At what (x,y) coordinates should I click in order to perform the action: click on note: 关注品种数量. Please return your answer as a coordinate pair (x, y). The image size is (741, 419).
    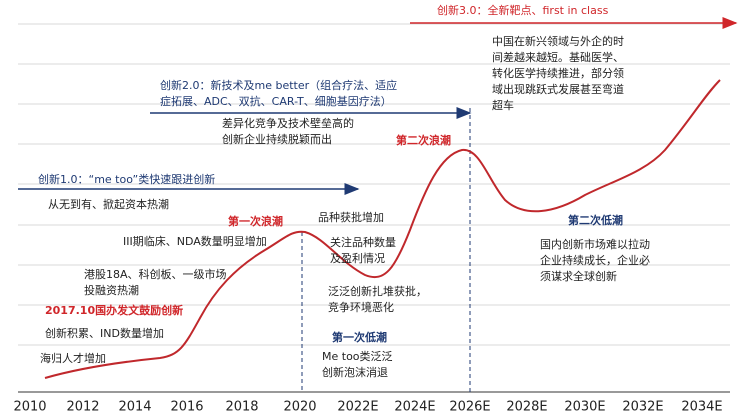
    Looking at the image, I should click on (363, 242).